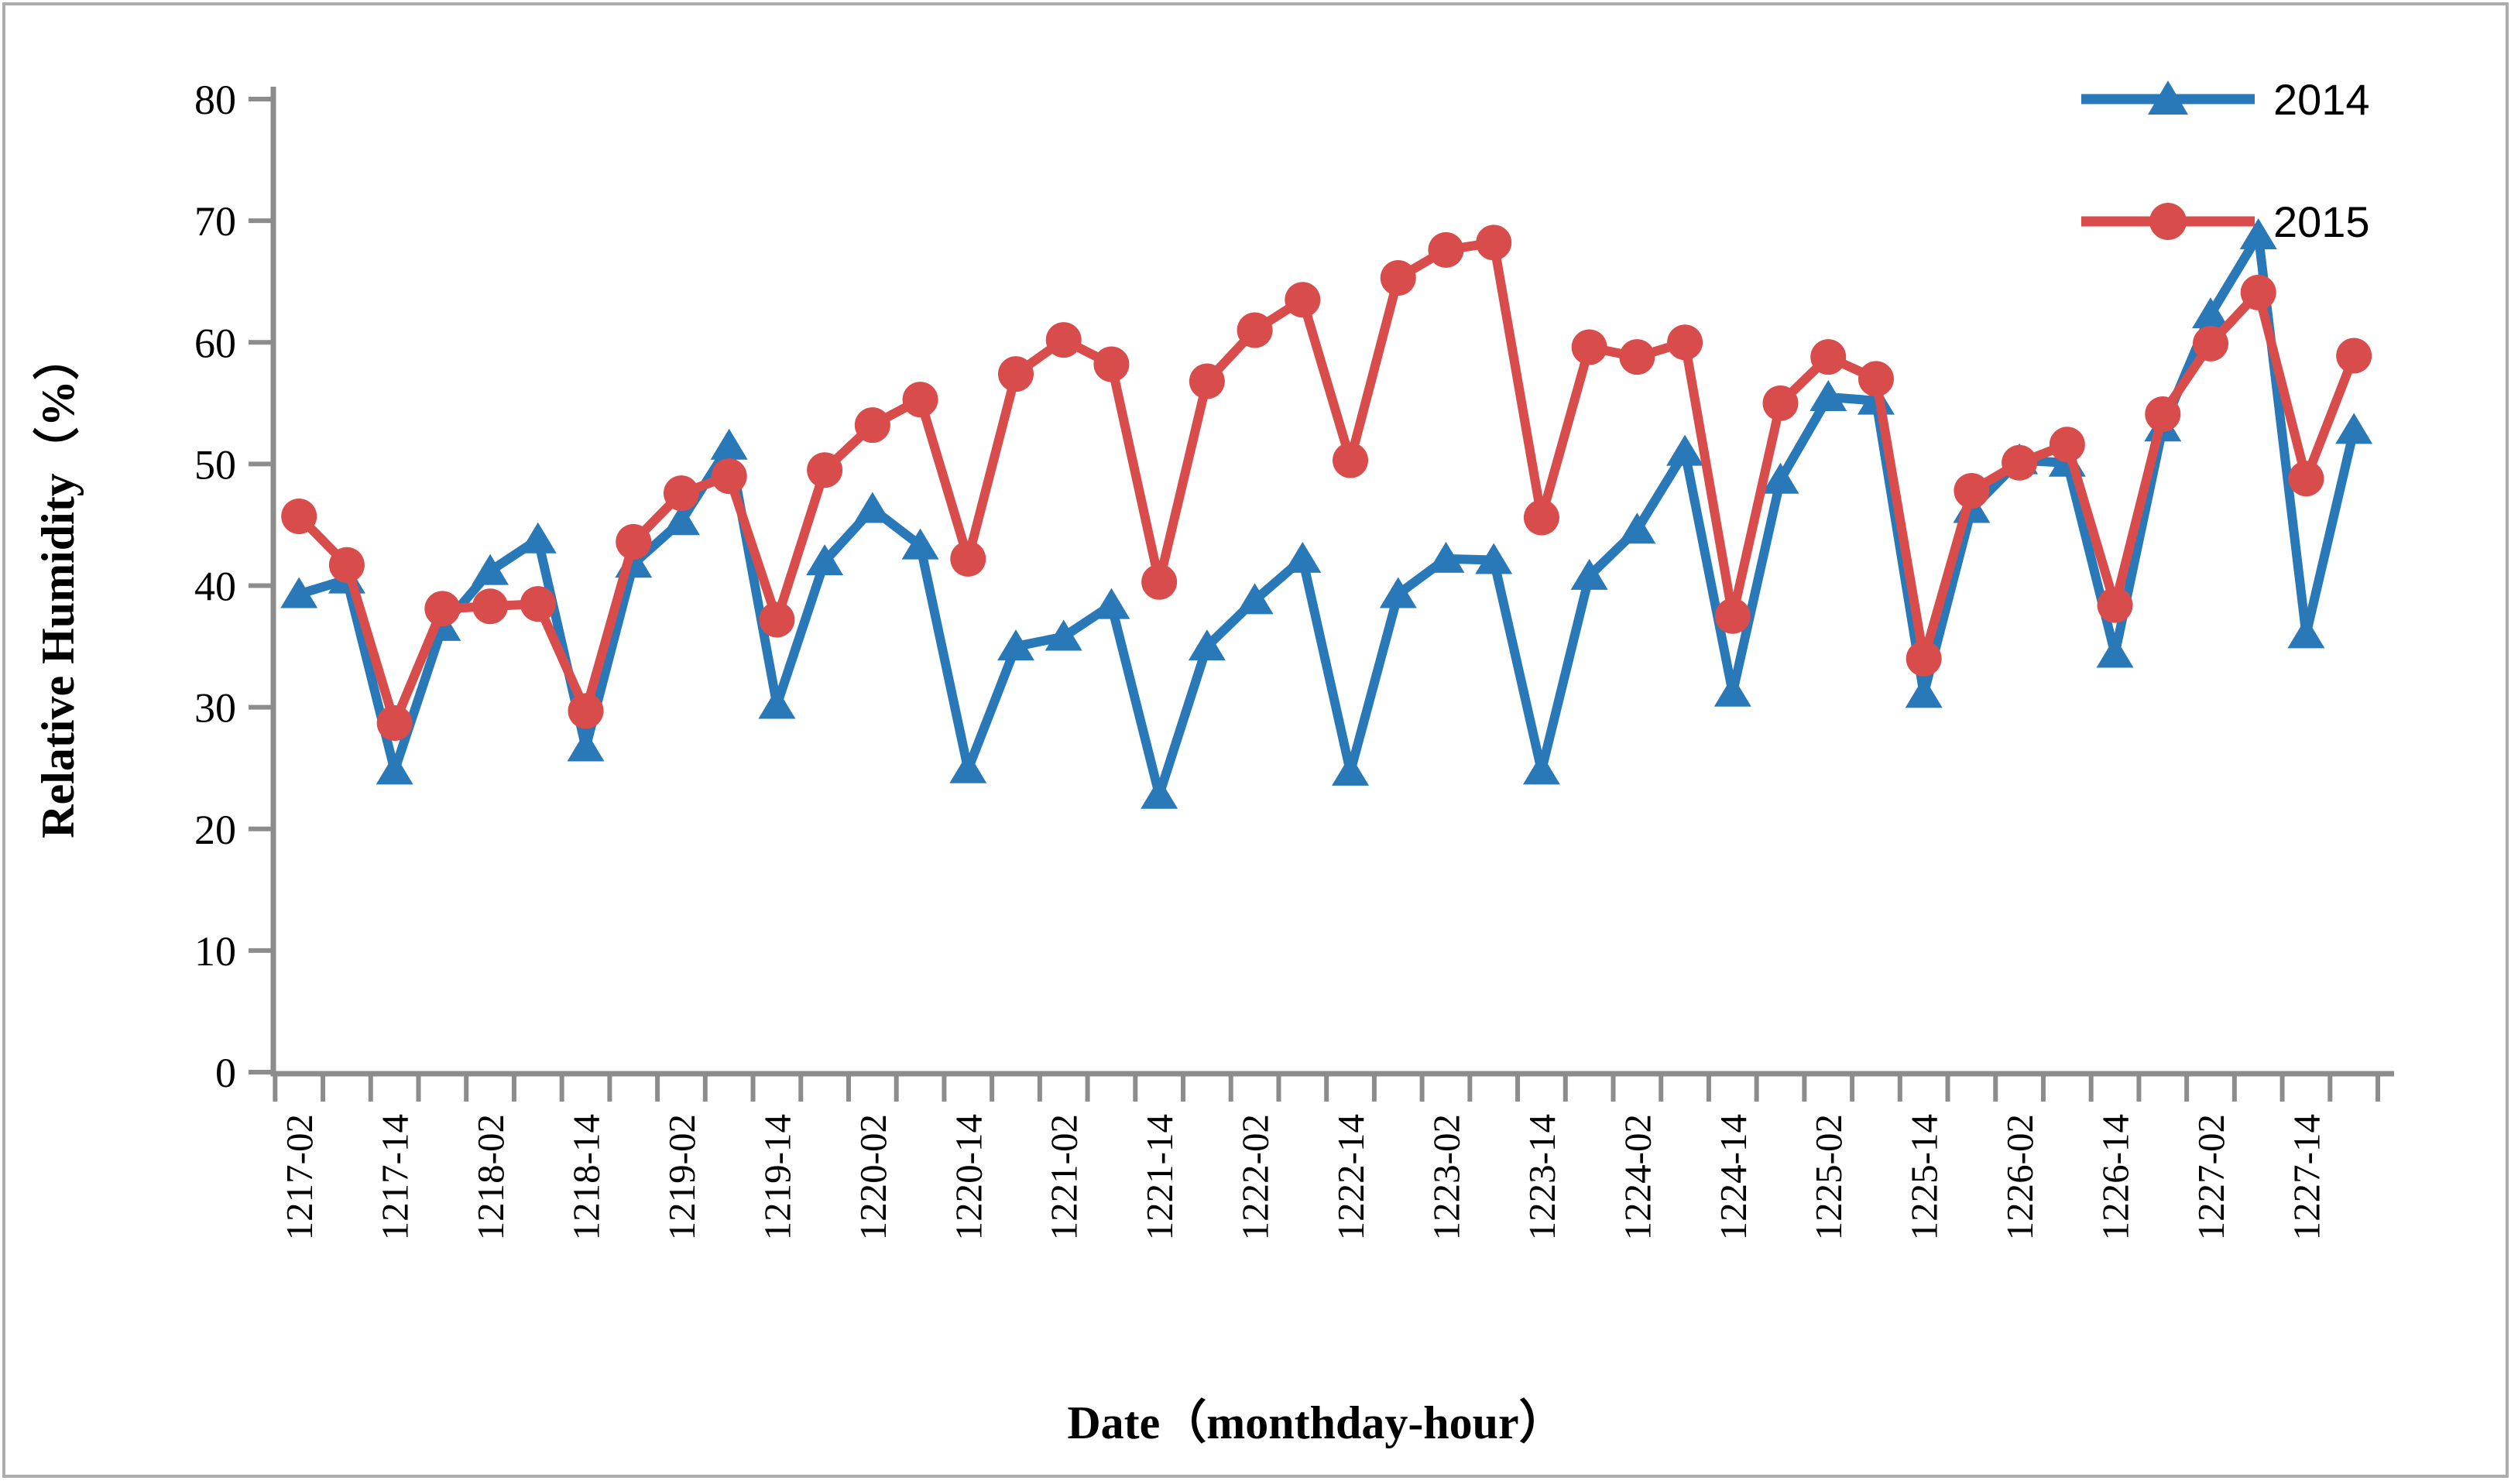 Image resolution: width=2511 pixels, height=1484 pixels. I want to click on x-tick-label: 1223-14, so click(1542, 1177).